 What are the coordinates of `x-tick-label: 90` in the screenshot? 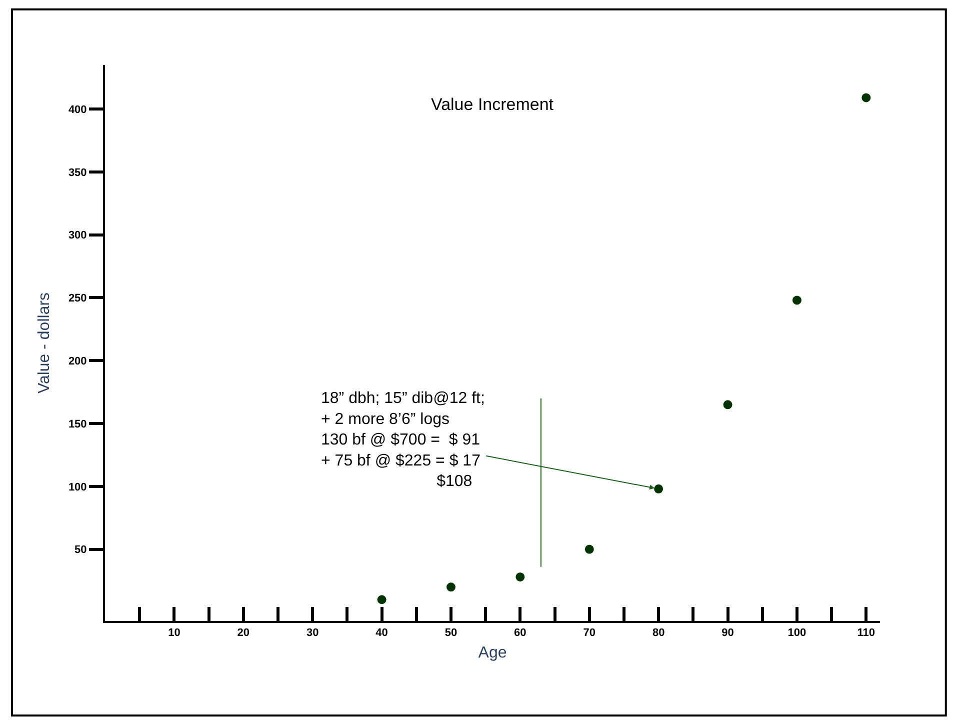 It's located at (728, 633).